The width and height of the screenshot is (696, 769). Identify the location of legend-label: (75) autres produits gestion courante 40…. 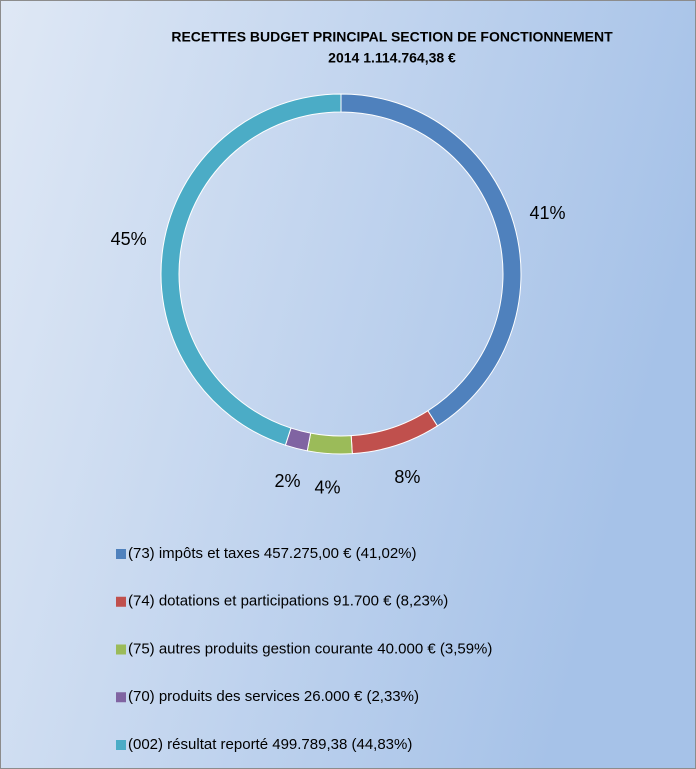
(310, 648).